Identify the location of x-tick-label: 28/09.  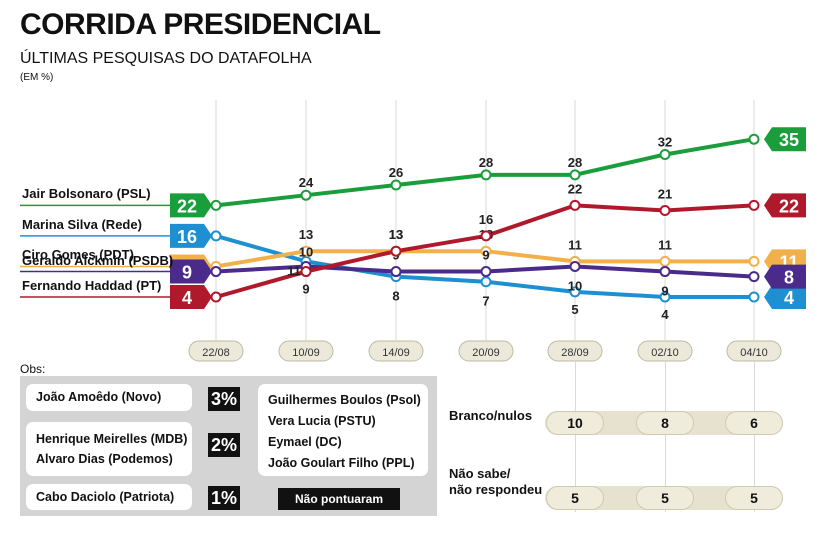
(575, 353).